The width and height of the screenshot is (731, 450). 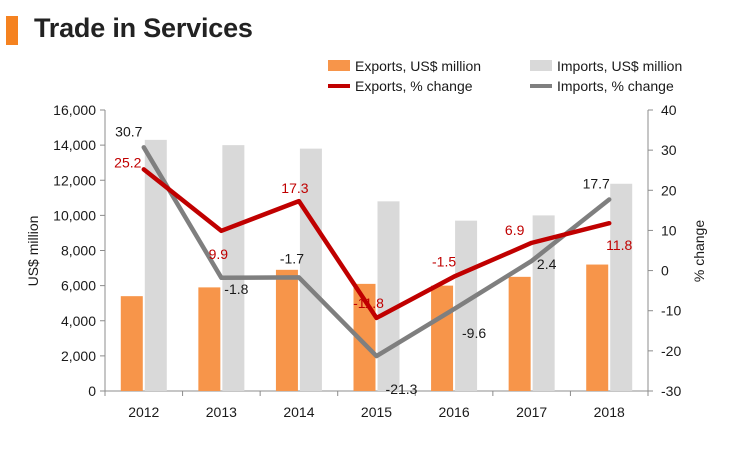 I want to click on exports-change-label: 11.8, so click(x=619, y=245).